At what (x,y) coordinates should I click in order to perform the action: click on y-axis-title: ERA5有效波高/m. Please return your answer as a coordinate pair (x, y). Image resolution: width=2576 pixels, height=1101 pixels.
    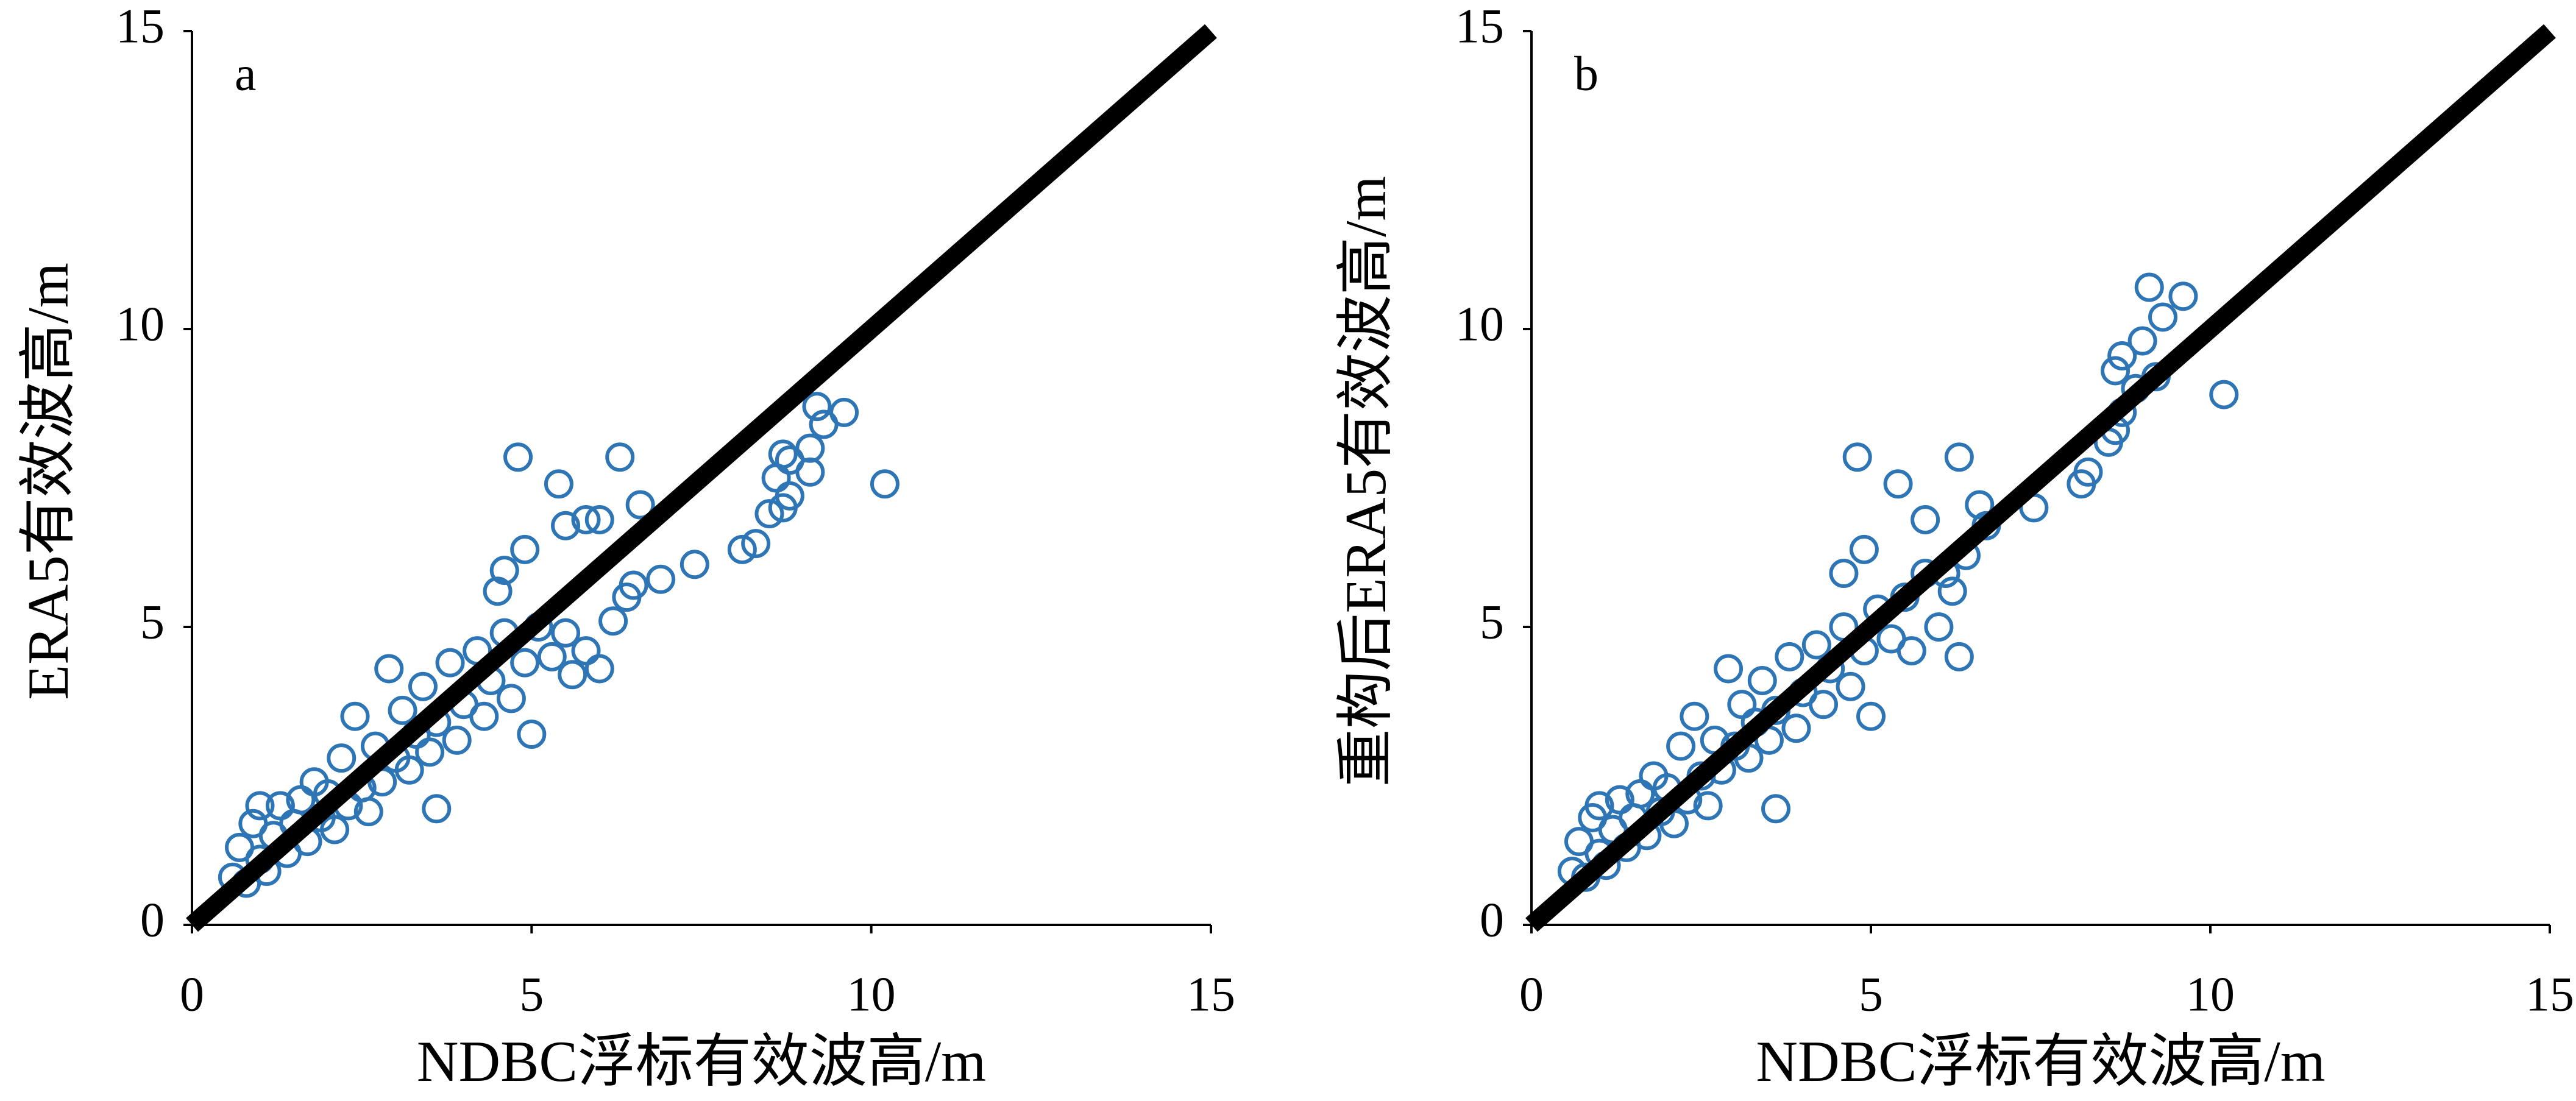
    Looking at the image, I should click on (48, 481).